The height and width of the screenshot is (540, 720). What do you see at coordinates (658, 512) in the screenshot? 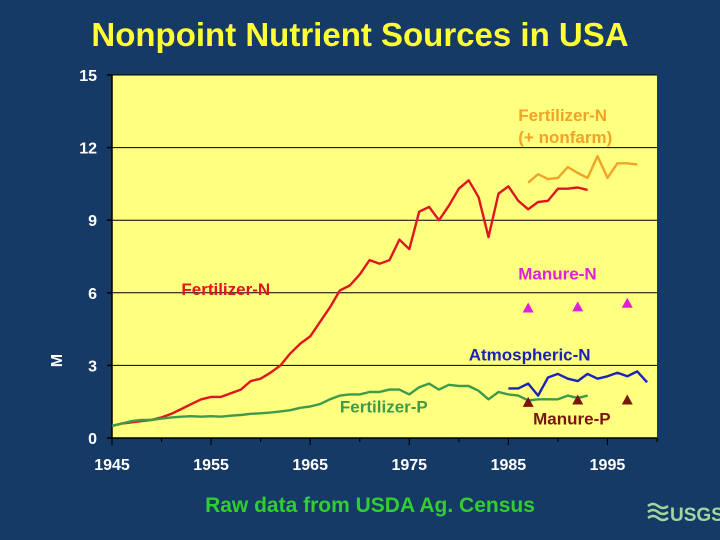
I see `usgs-wave-icon` at bounding box center [658, 512].